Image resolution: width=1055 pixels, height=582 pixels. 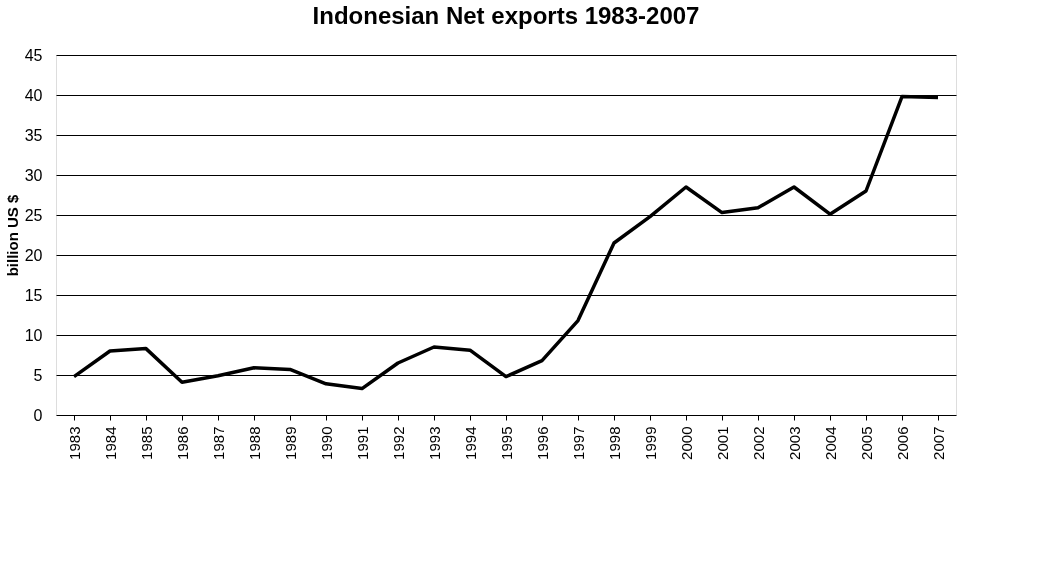 What do you see at coordinates (254, 443) in the screenshot?
I see `x-tick-label: 1988` at bounding box center [254, 443].